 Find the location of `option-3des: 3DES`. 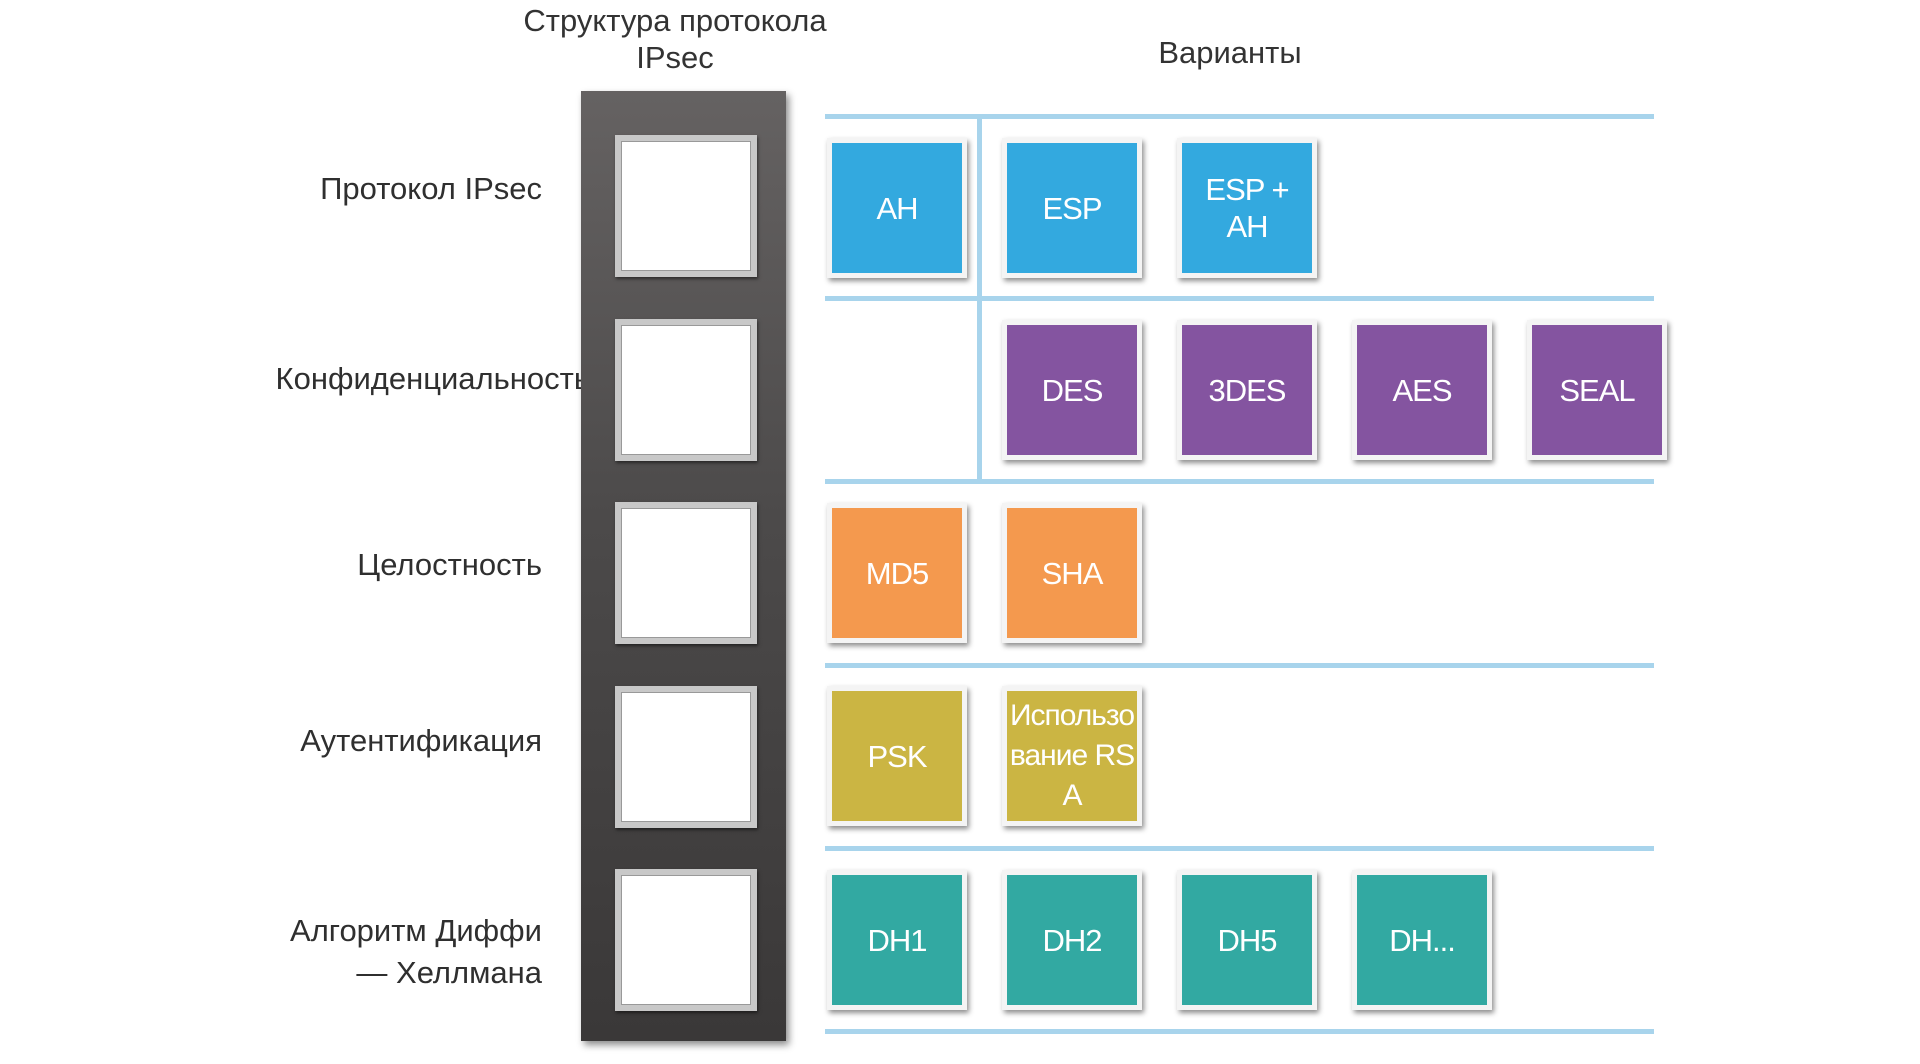

option-3des: 3DES is located at coordinates (1247, 390).